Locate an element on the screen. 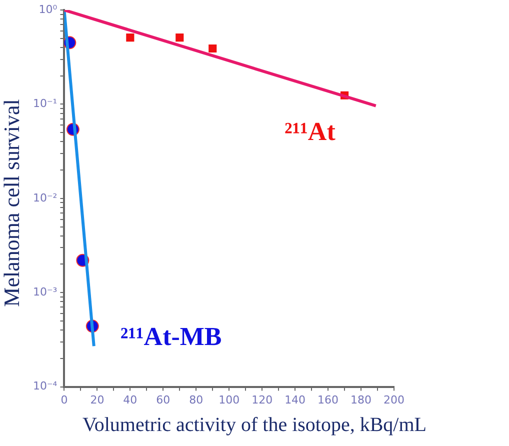 The height and width of the screenshot is (446, 509). y-tick-label: 10⁻¹ is located at coordinates (45, 103).